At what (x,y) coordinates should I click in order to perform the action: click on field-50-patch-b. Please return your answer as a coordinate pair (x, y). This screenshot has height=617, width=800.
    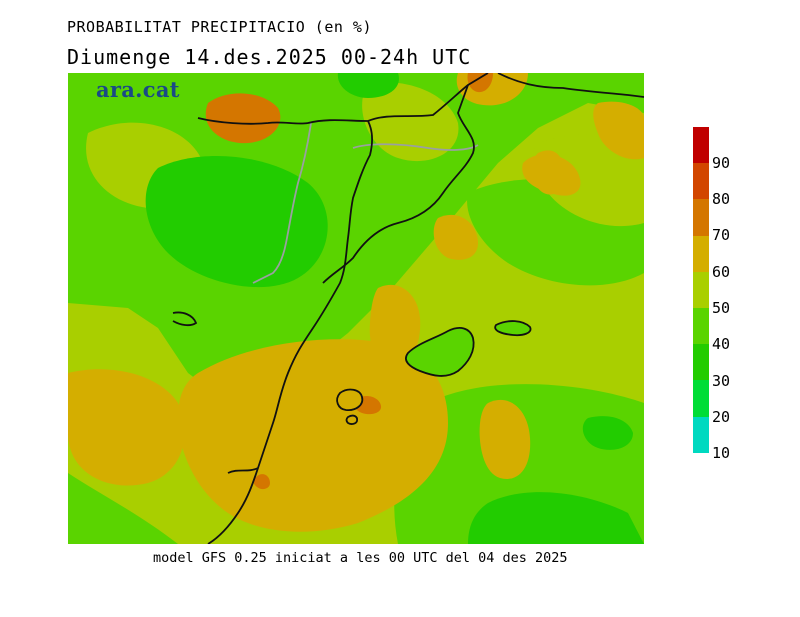
    Looking at the image, I should click on (410, 122).